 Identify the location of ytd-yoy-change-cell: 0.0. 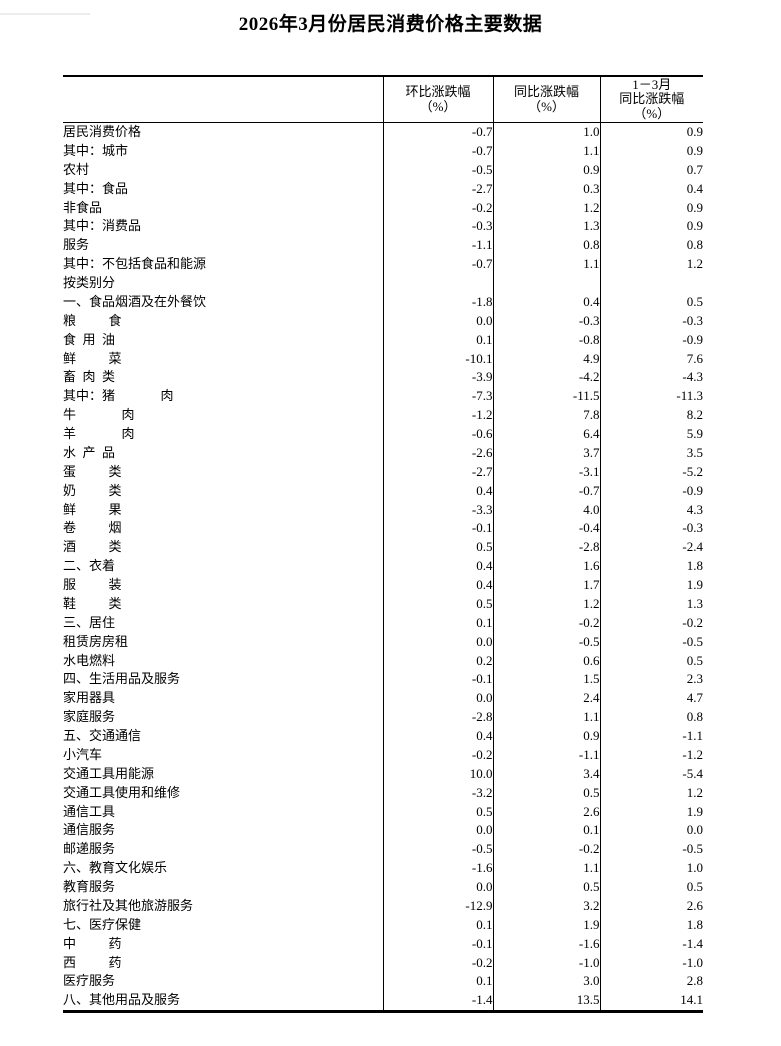
(651, 831).